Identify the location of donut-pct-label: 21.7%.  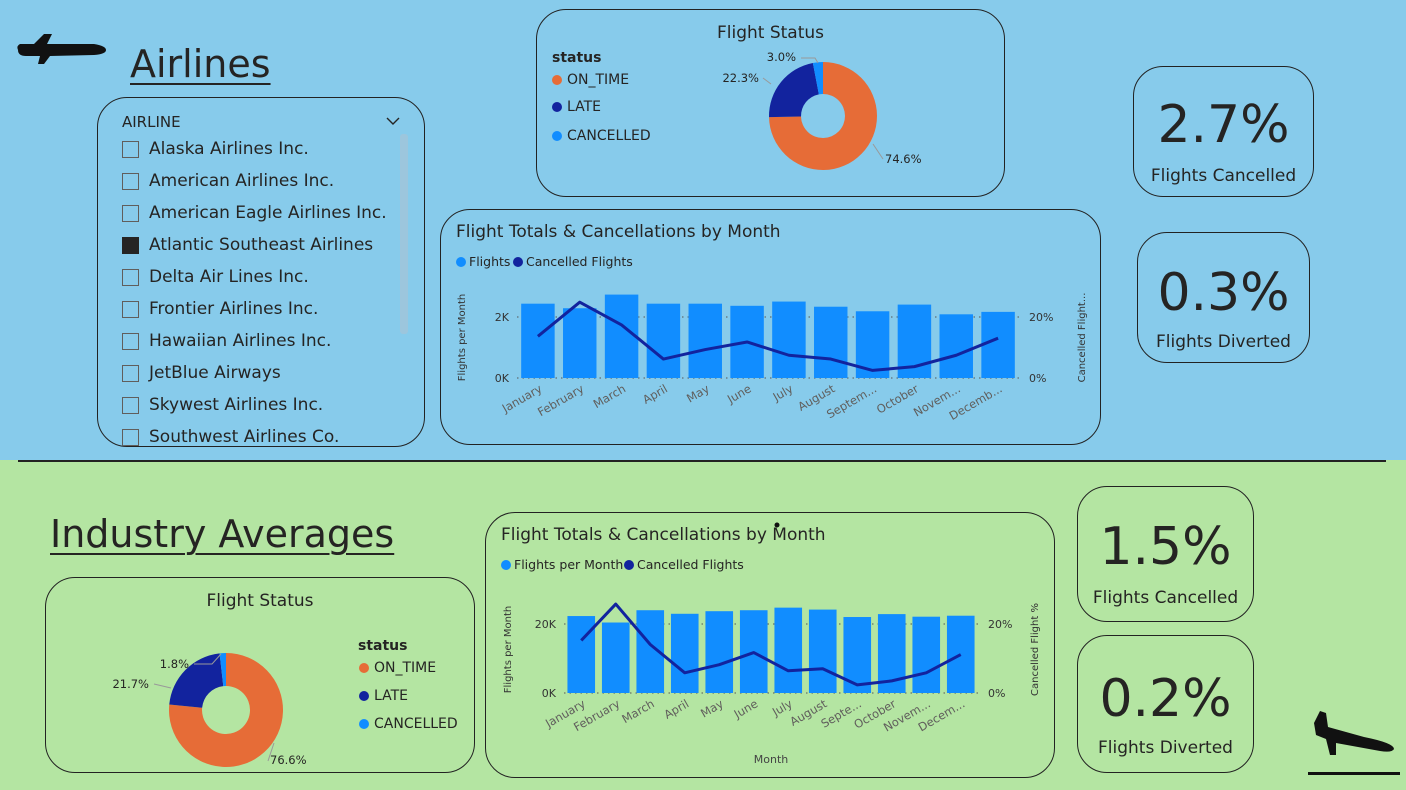
(130, 684).